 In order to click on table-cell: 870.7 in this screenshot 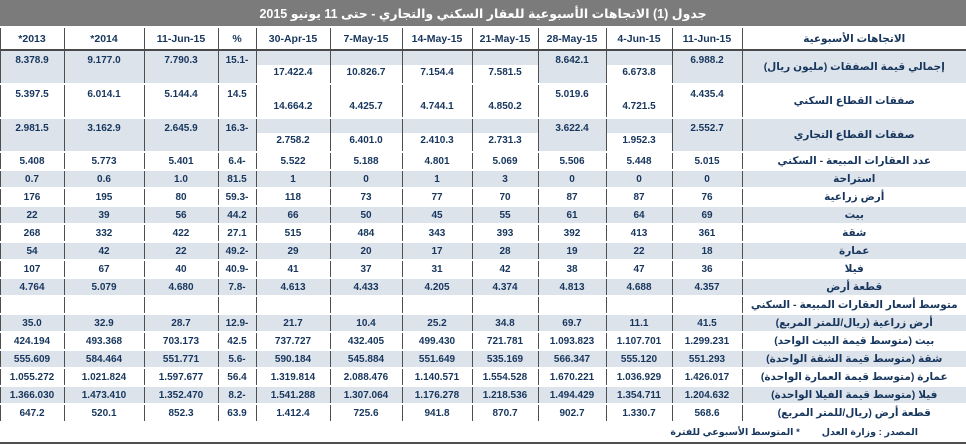, I will do `click(504, 413)`.